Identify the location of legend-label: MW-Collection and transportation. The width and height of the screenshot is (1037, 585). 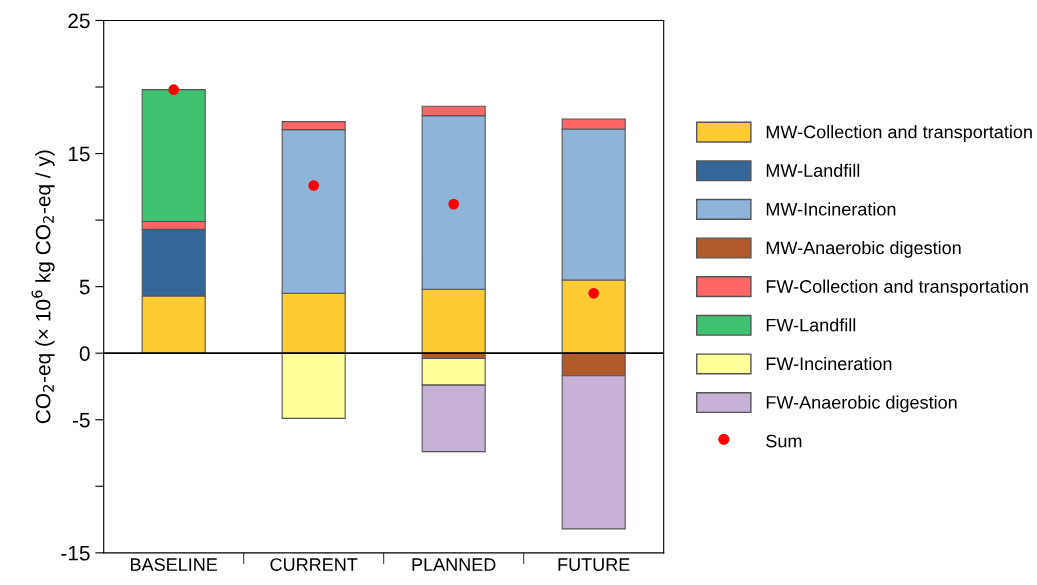
(899, 133).